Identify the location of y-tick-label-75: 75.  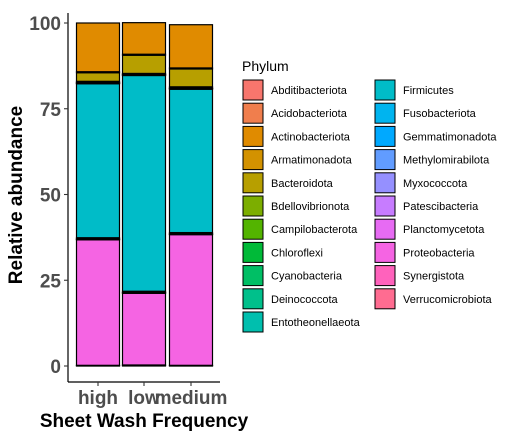
(51, 110).